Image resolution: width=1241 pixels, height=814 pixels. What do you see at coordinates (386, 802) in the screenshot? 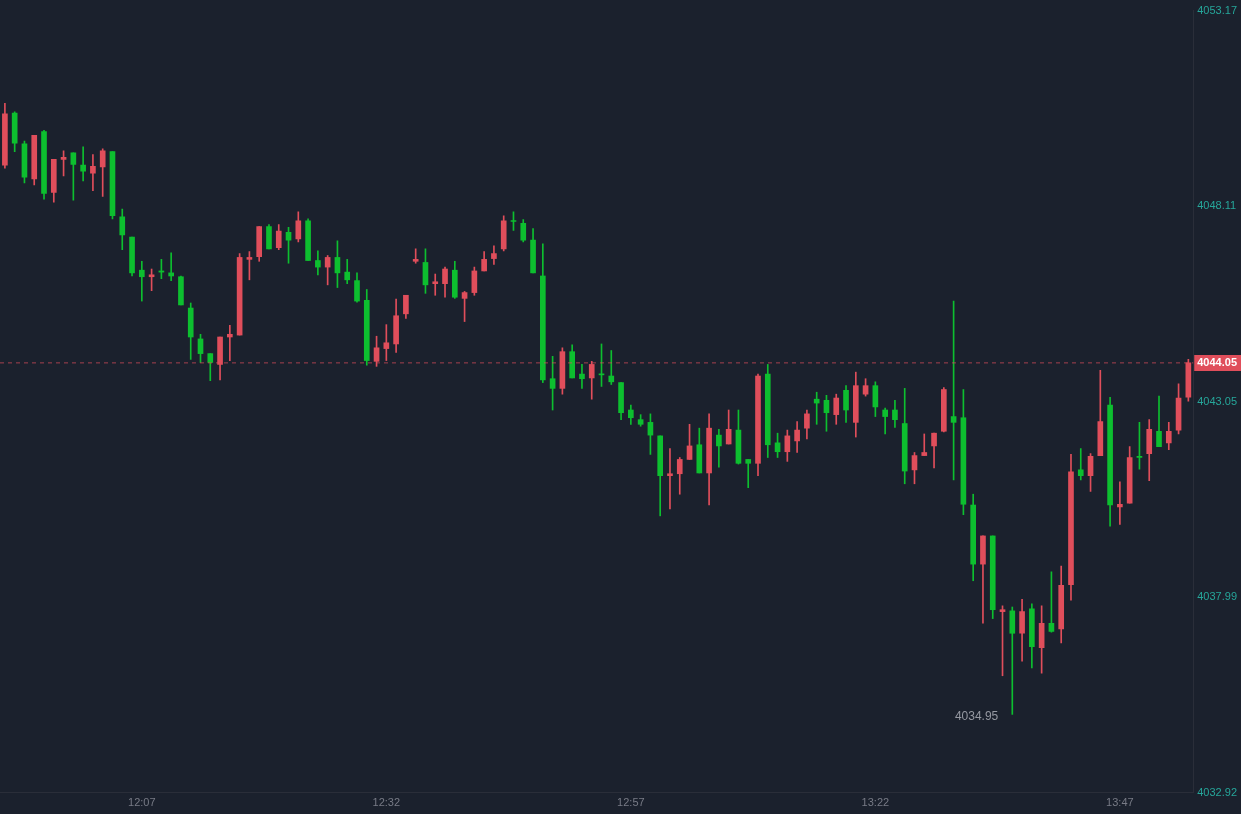
I see `x-tick-label: 12:32` at bounding box center [386, 802].